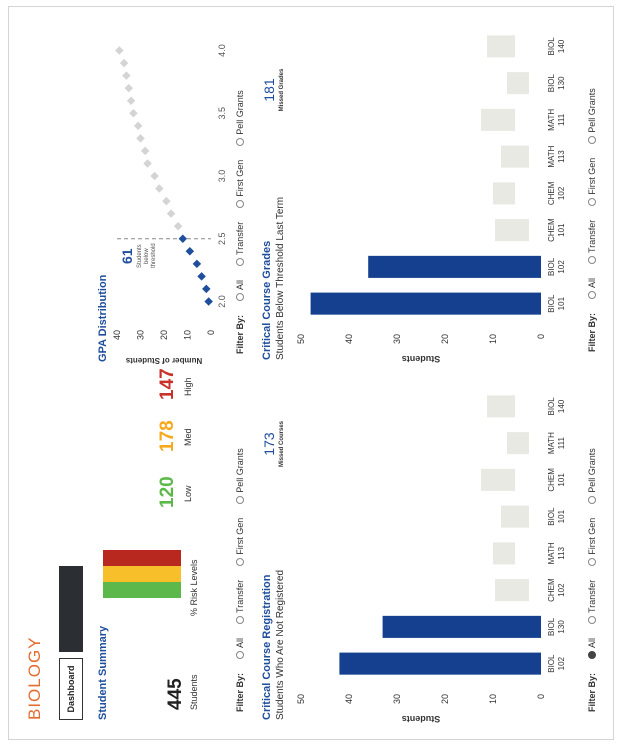  What do you see at coordinates (34, 678) in the screenshot?
I see `app-title: BIOLOGY` at bounding box center [34, 678].